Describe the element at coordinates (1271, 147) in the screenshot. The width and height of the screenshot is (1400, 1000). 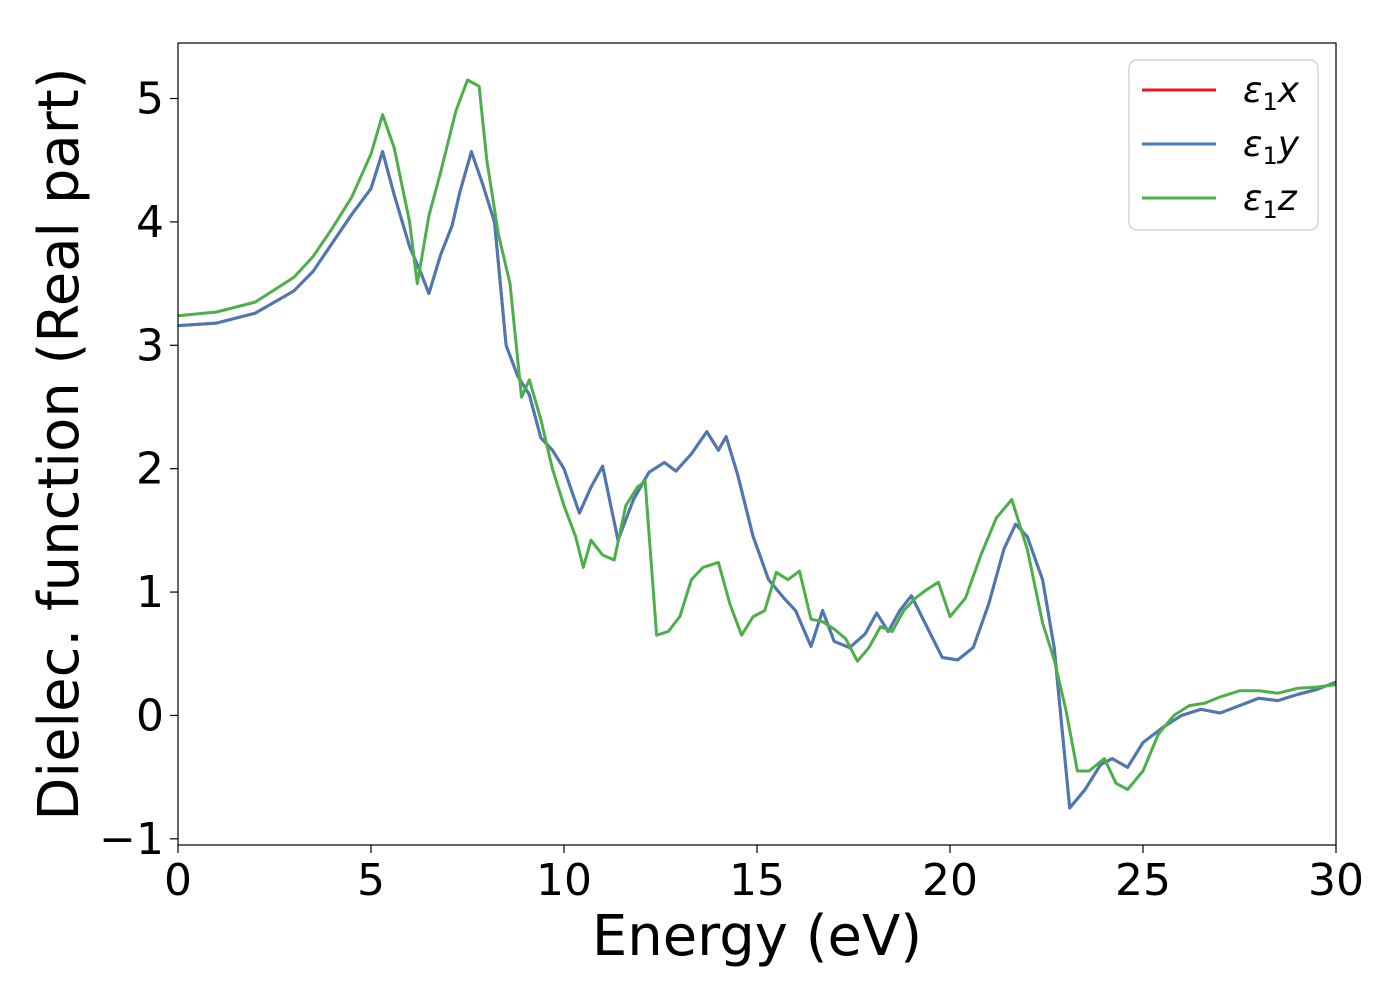
I see `legend-label-2: ε1y` at that location.